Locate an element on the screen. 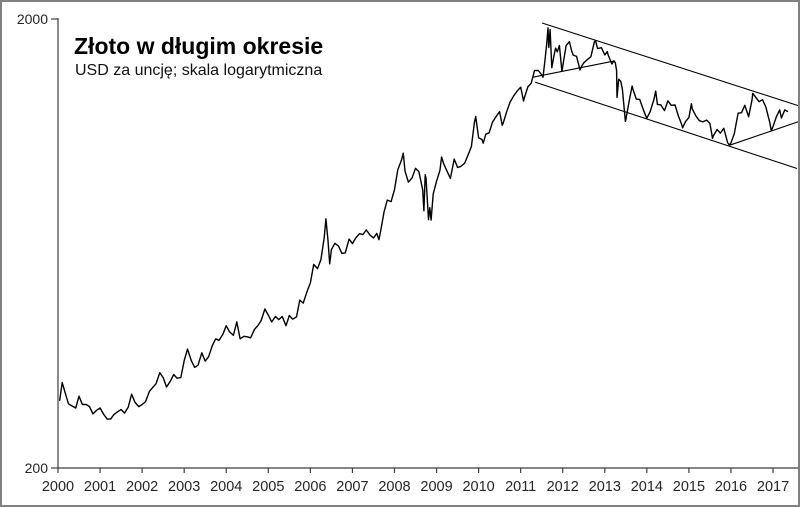  x-axis-label-2007: 2007 is located at coordinates (352, 487).